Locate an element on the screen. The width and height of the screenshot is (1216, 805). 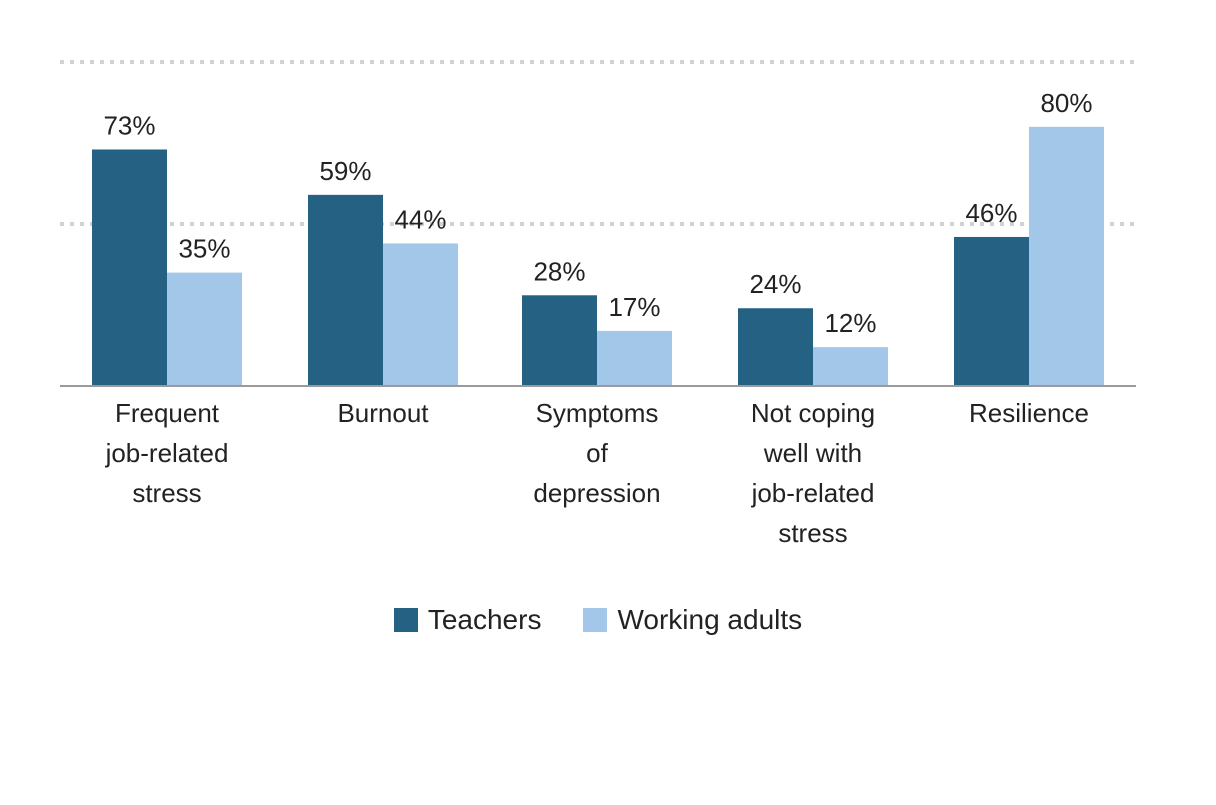
category-label-line: well with is located at coordinates (812, 453).